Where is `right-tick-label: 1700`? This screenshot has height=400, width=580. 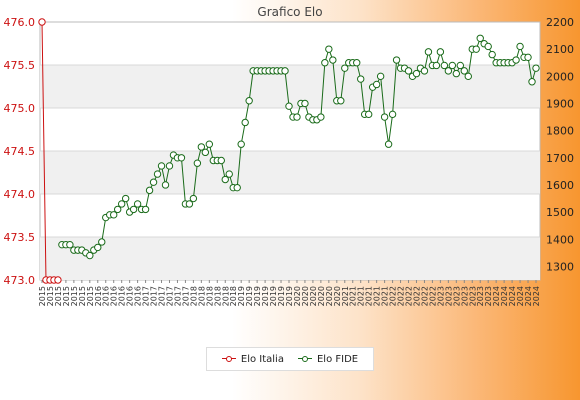 right-tick-label: 1700 is located at coordinates (560, 158).